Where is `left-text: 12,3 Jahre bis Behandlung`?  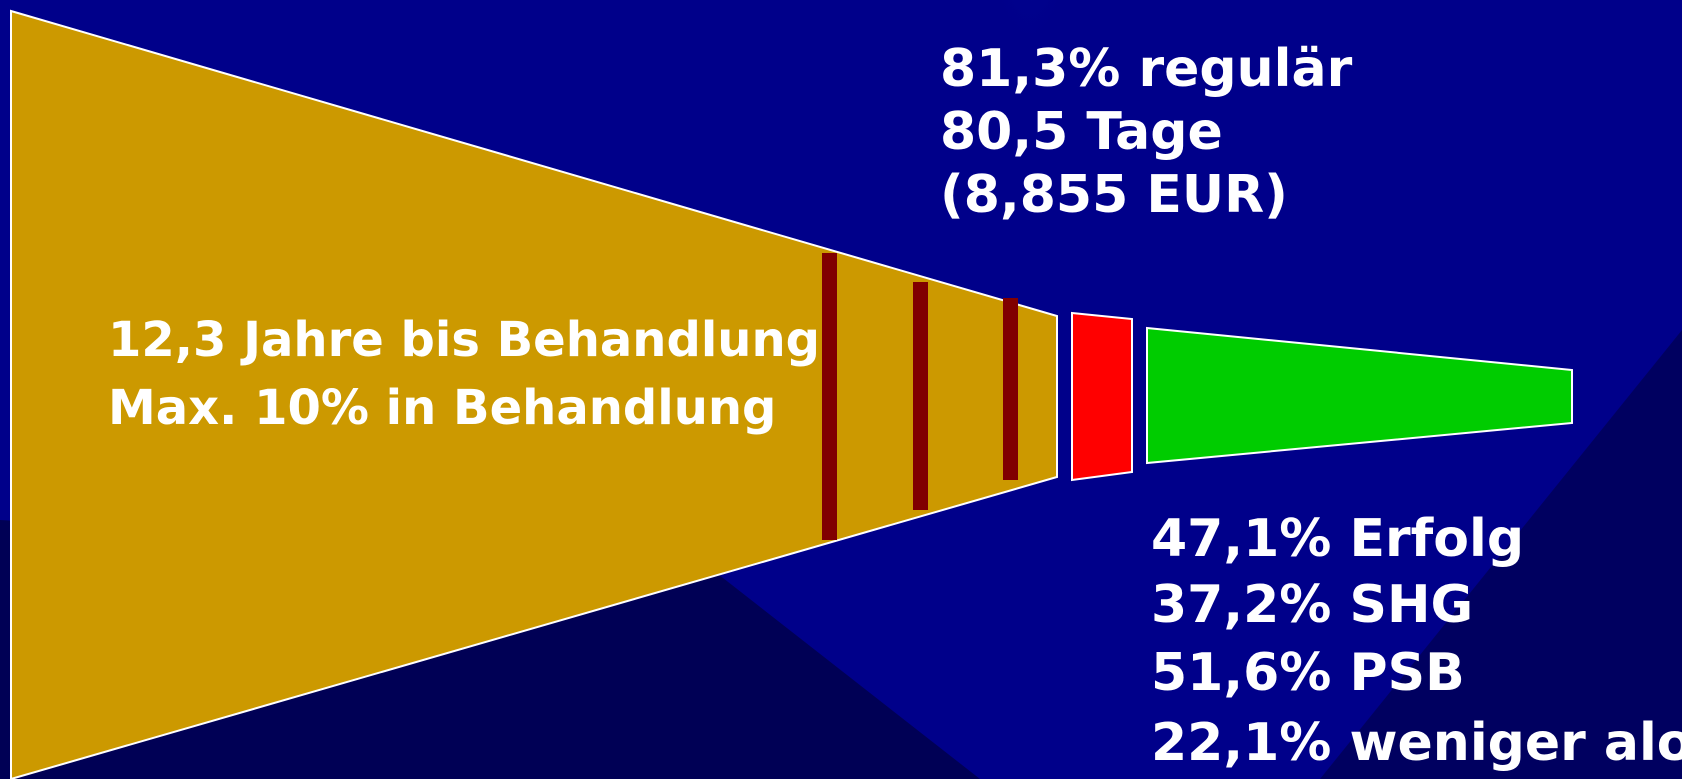 left-text: 12,3 Jahre bis Behandlung is located at coordinates (464, 340).